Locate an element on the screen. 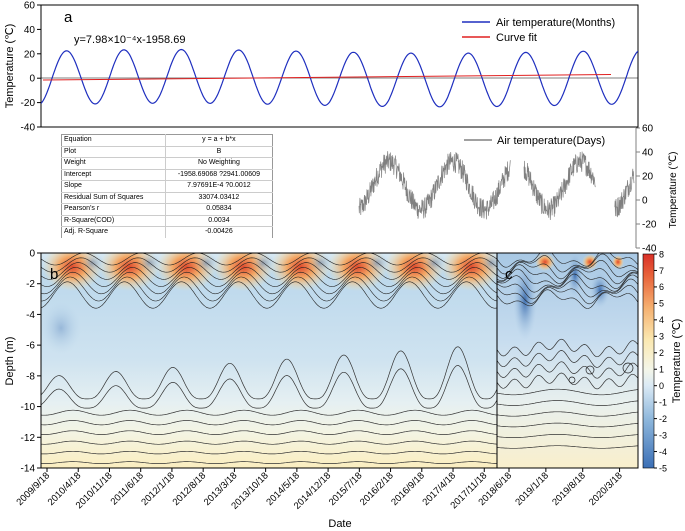 The width and height of the screenshot is (685, 531). panel-b-ytick-label: -12 is located at coordinates (28, 438).